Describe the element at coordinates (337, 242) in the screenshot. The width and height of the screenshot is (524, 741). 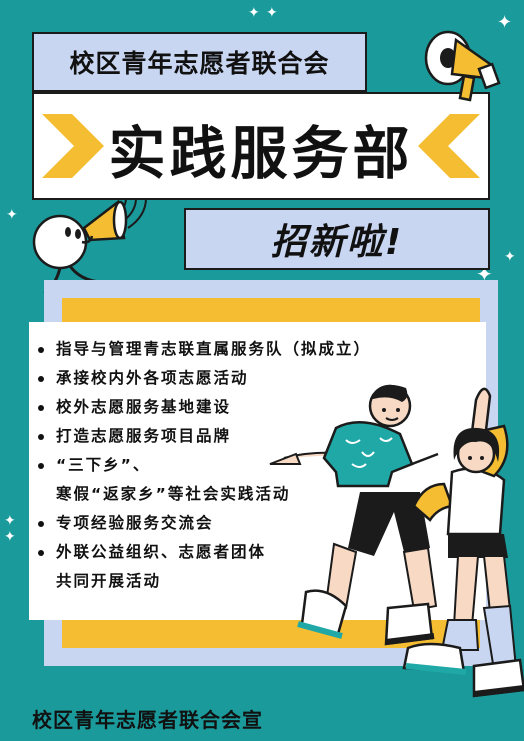
I see `recruit-text: 招新啦!` at that location.